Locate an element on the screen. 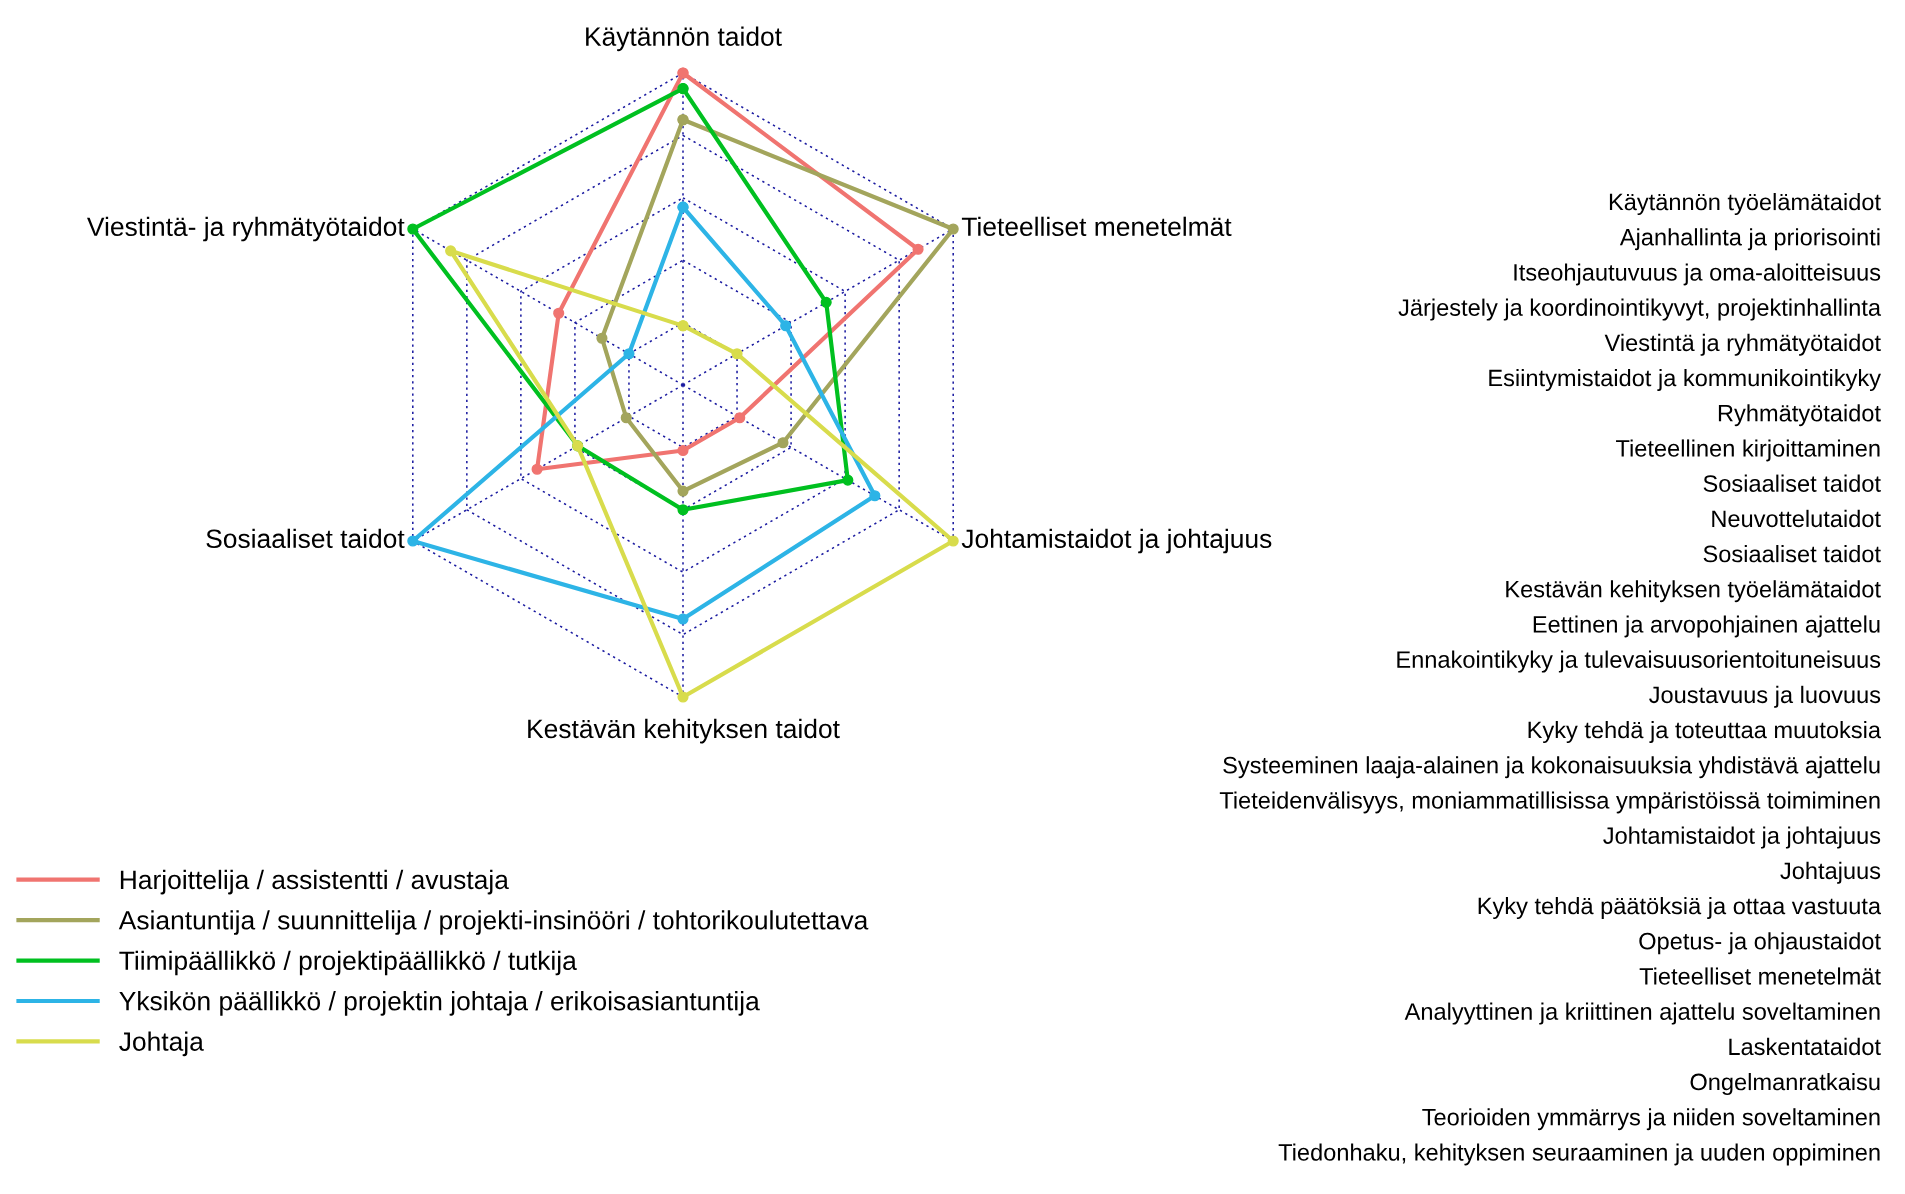  text: Ongelmanratkaisu is located at coordinates (1785, 1084).